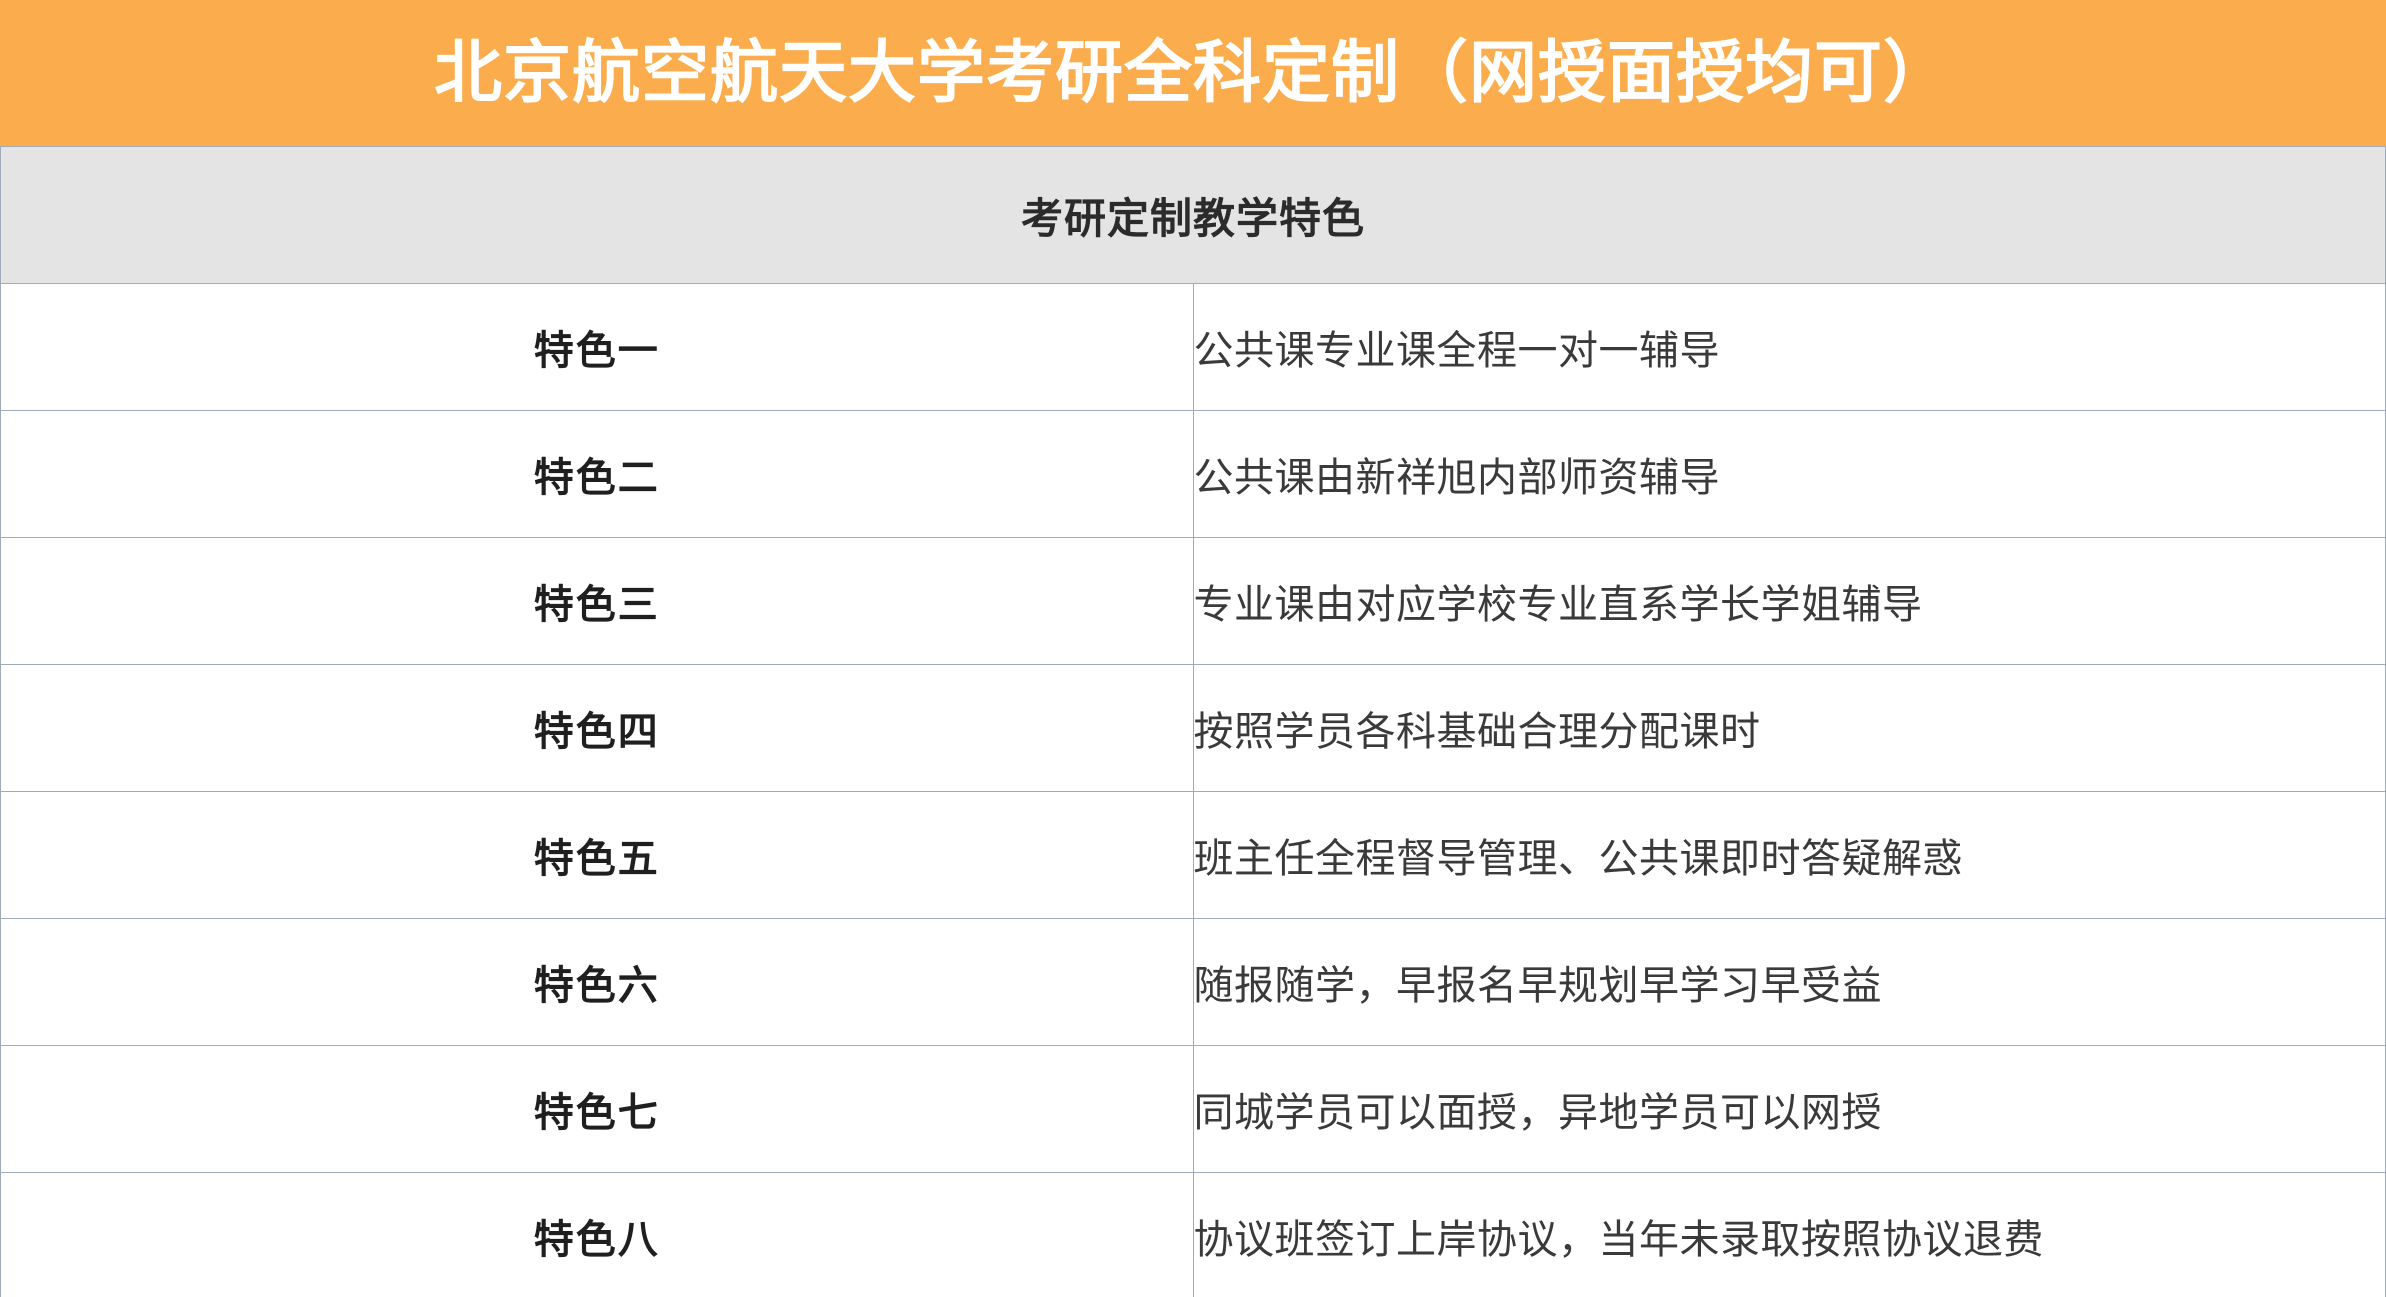  Describe the element at coordinates (1789, 728) in the screenshot. I see `feature-desc-4: 按照学员各科基础合理分配课时` at that location.